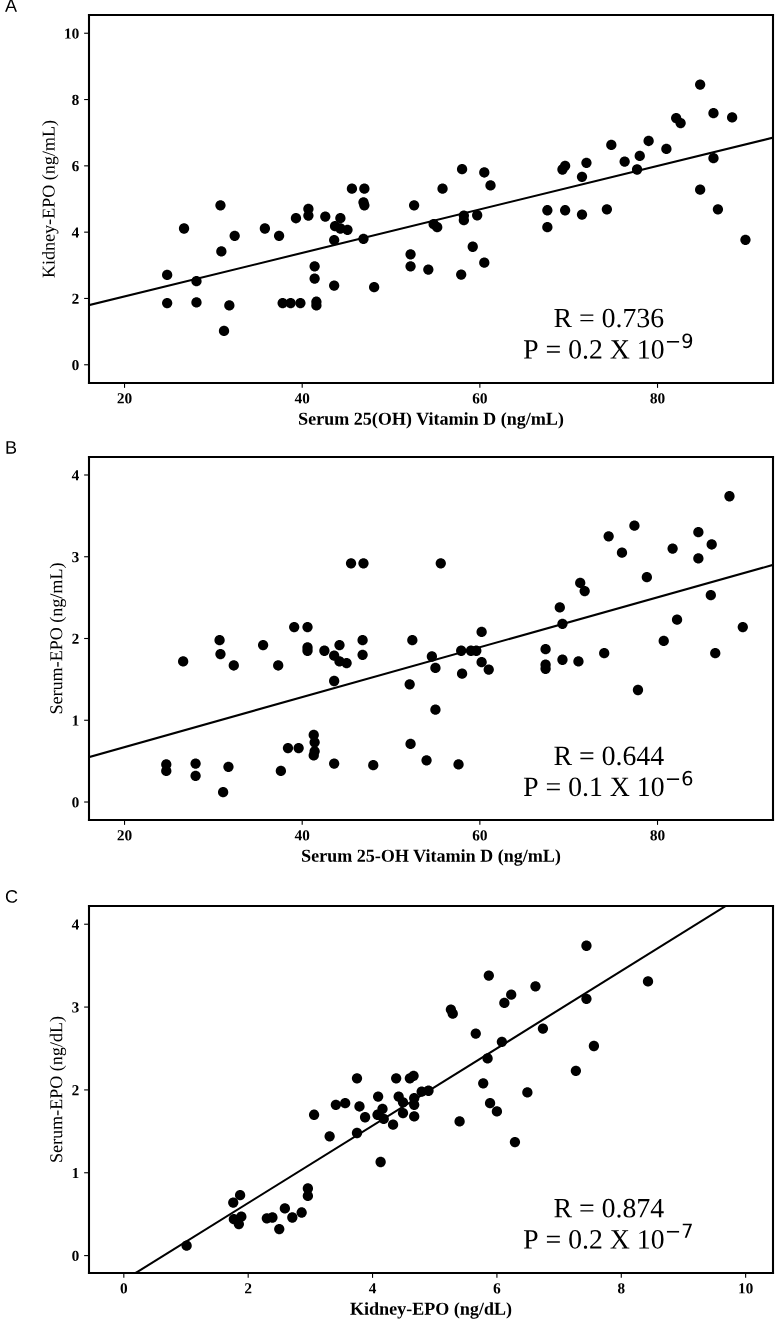 The height and width of the screenshot is (1327, 775). Describe the element at coordinates (75, 99) in the screenshot. I see `y-tick-label: 8` at that location.